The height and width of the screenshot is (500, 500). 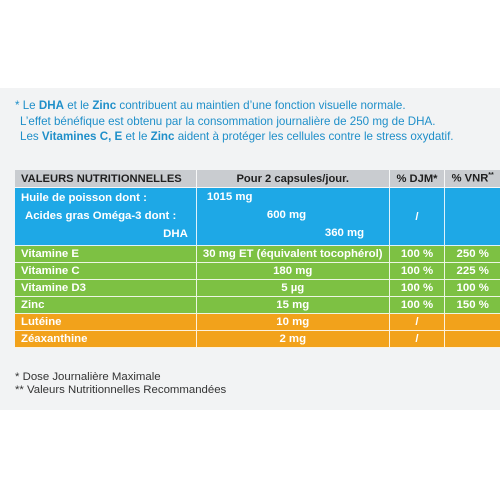 What do you see at coordinates (106, 305) in the screenshot?
I see `nutrient-name: Zinc` at bounding box center [106, 305].